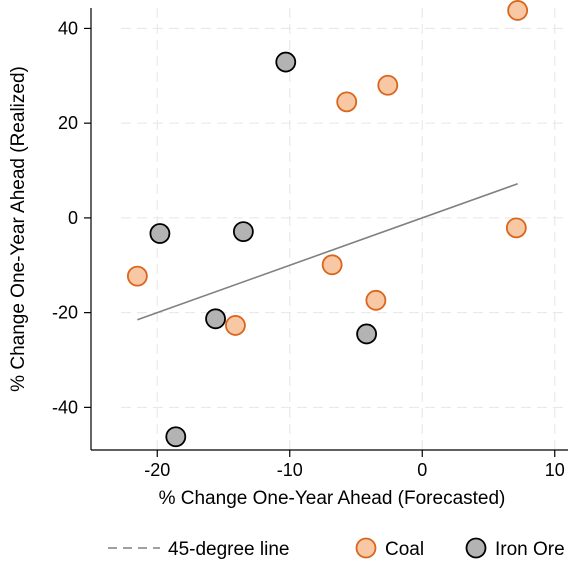 This screenshot has width=581, height=564. I want to click on y-tick-label: -20, so click(65, 313).